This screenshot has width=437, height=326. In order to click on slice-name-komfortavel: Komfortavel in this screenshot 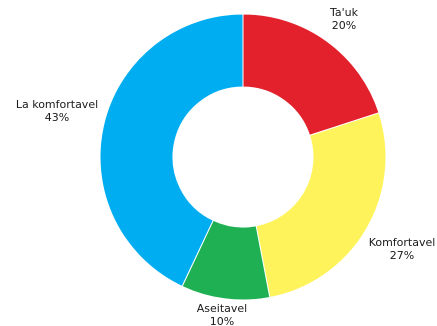, I will do `click(402, 242)`.